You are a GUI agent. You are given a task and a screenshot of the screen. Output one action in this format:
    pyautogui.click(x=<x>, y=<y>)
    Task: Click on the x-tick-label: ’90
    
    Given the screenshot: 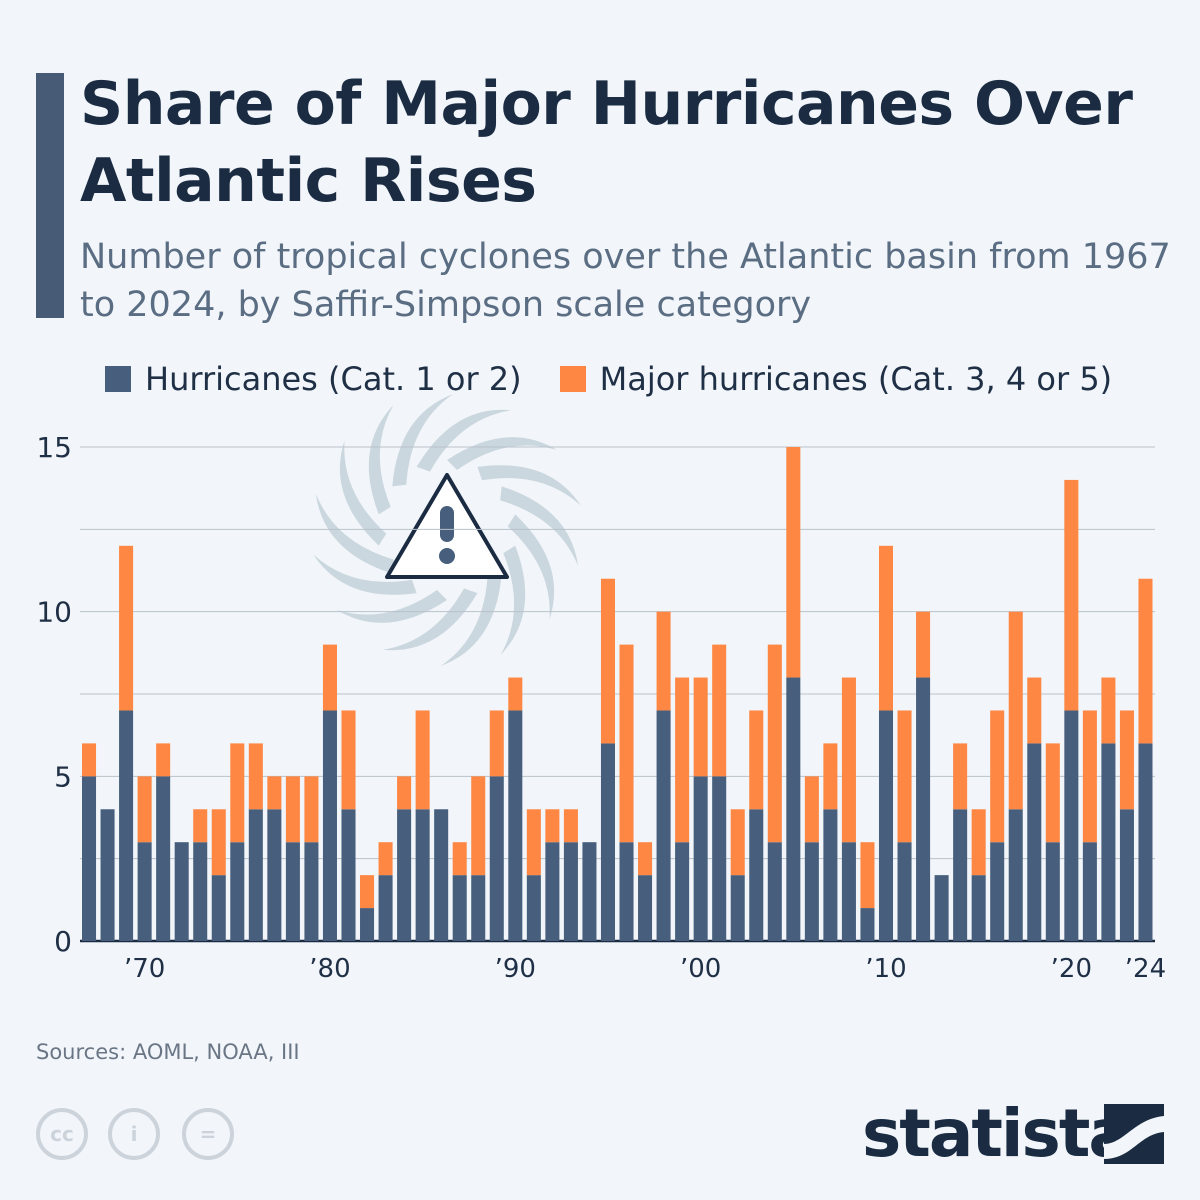 What is the action you would take?
    pyautogui.click(x=515, y=969)
    